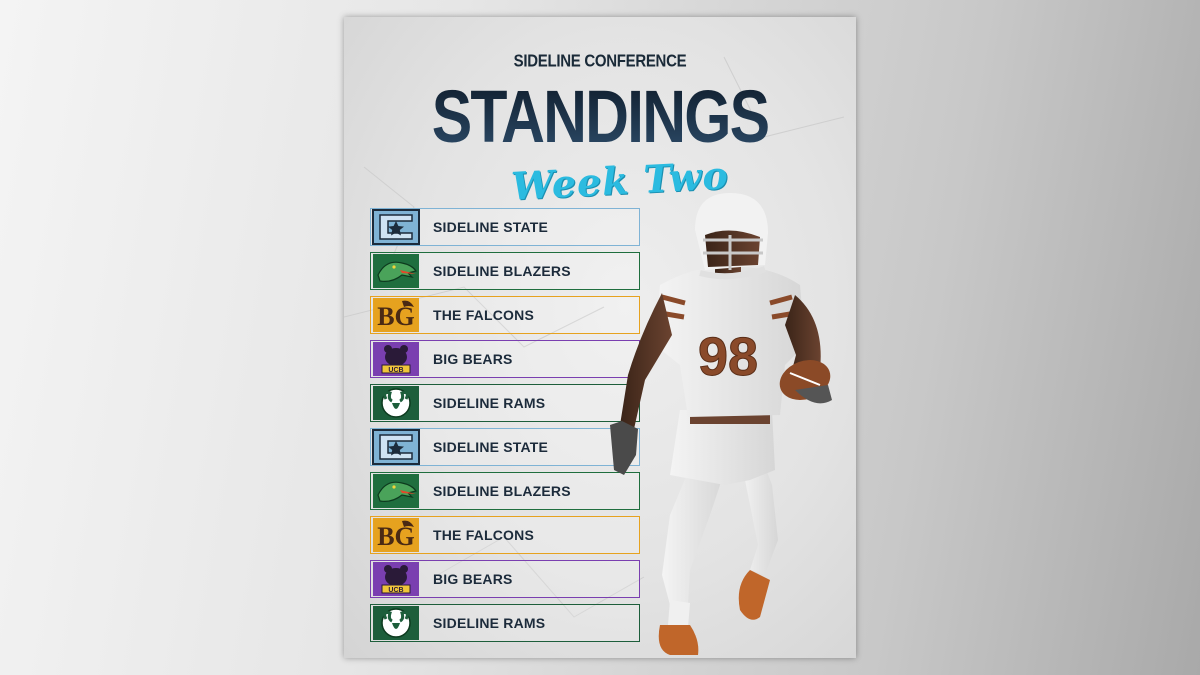  Describe the element at coordinates (599, 116) in the screenshot. I see `page-title: STANDINGS` at that location.